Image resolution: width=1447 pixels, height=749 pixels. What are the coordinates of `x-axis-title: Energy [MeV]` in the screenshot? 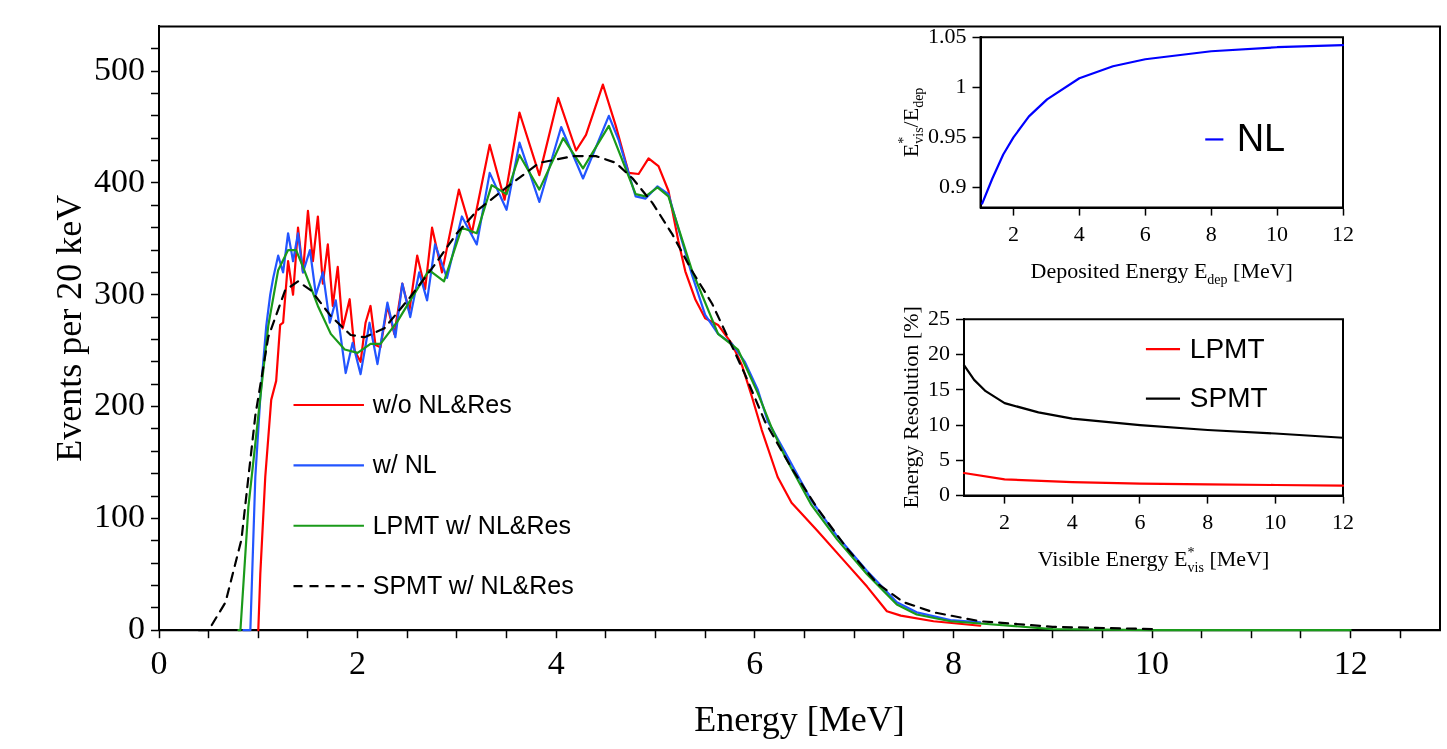 It's located at (799, 718).